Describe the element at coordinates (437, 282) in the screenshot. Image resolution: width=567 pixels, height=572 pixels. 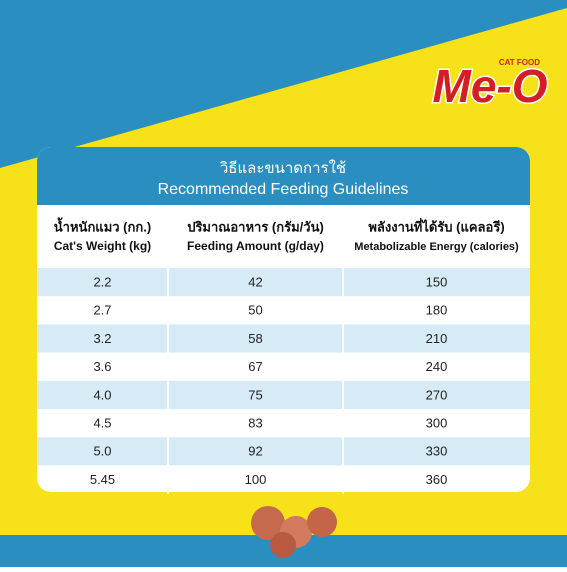
I see `cell: 150` at that location.